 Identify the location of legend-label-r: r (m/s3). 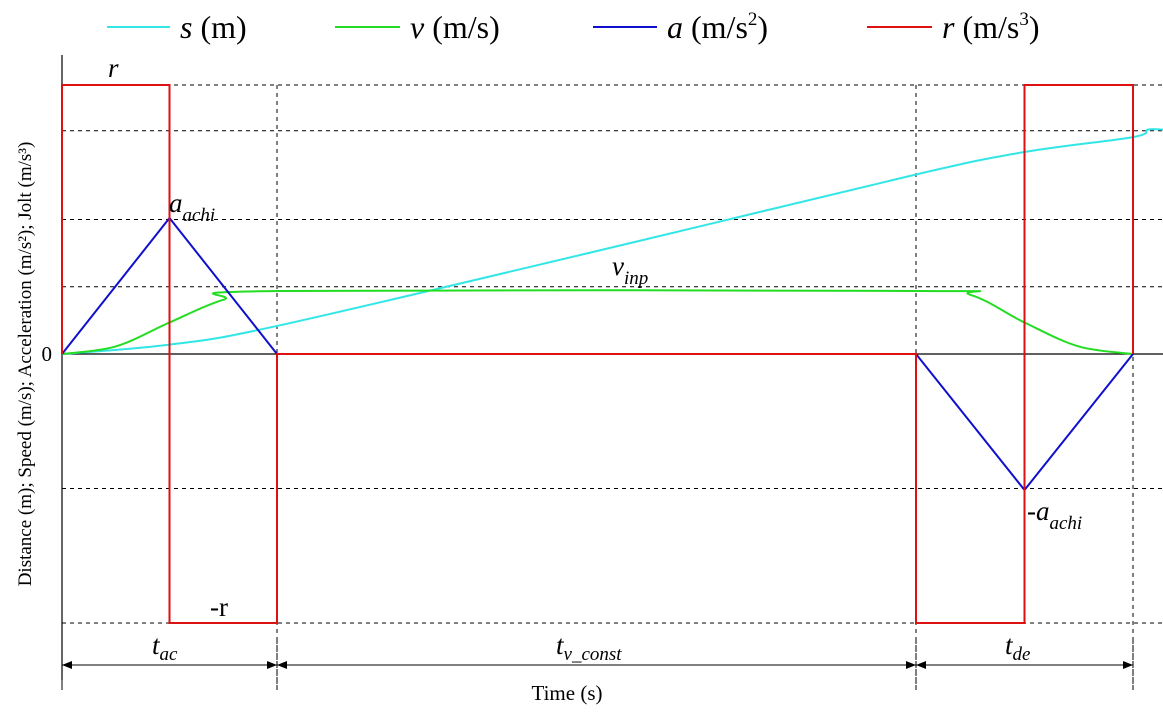
(991, 27).